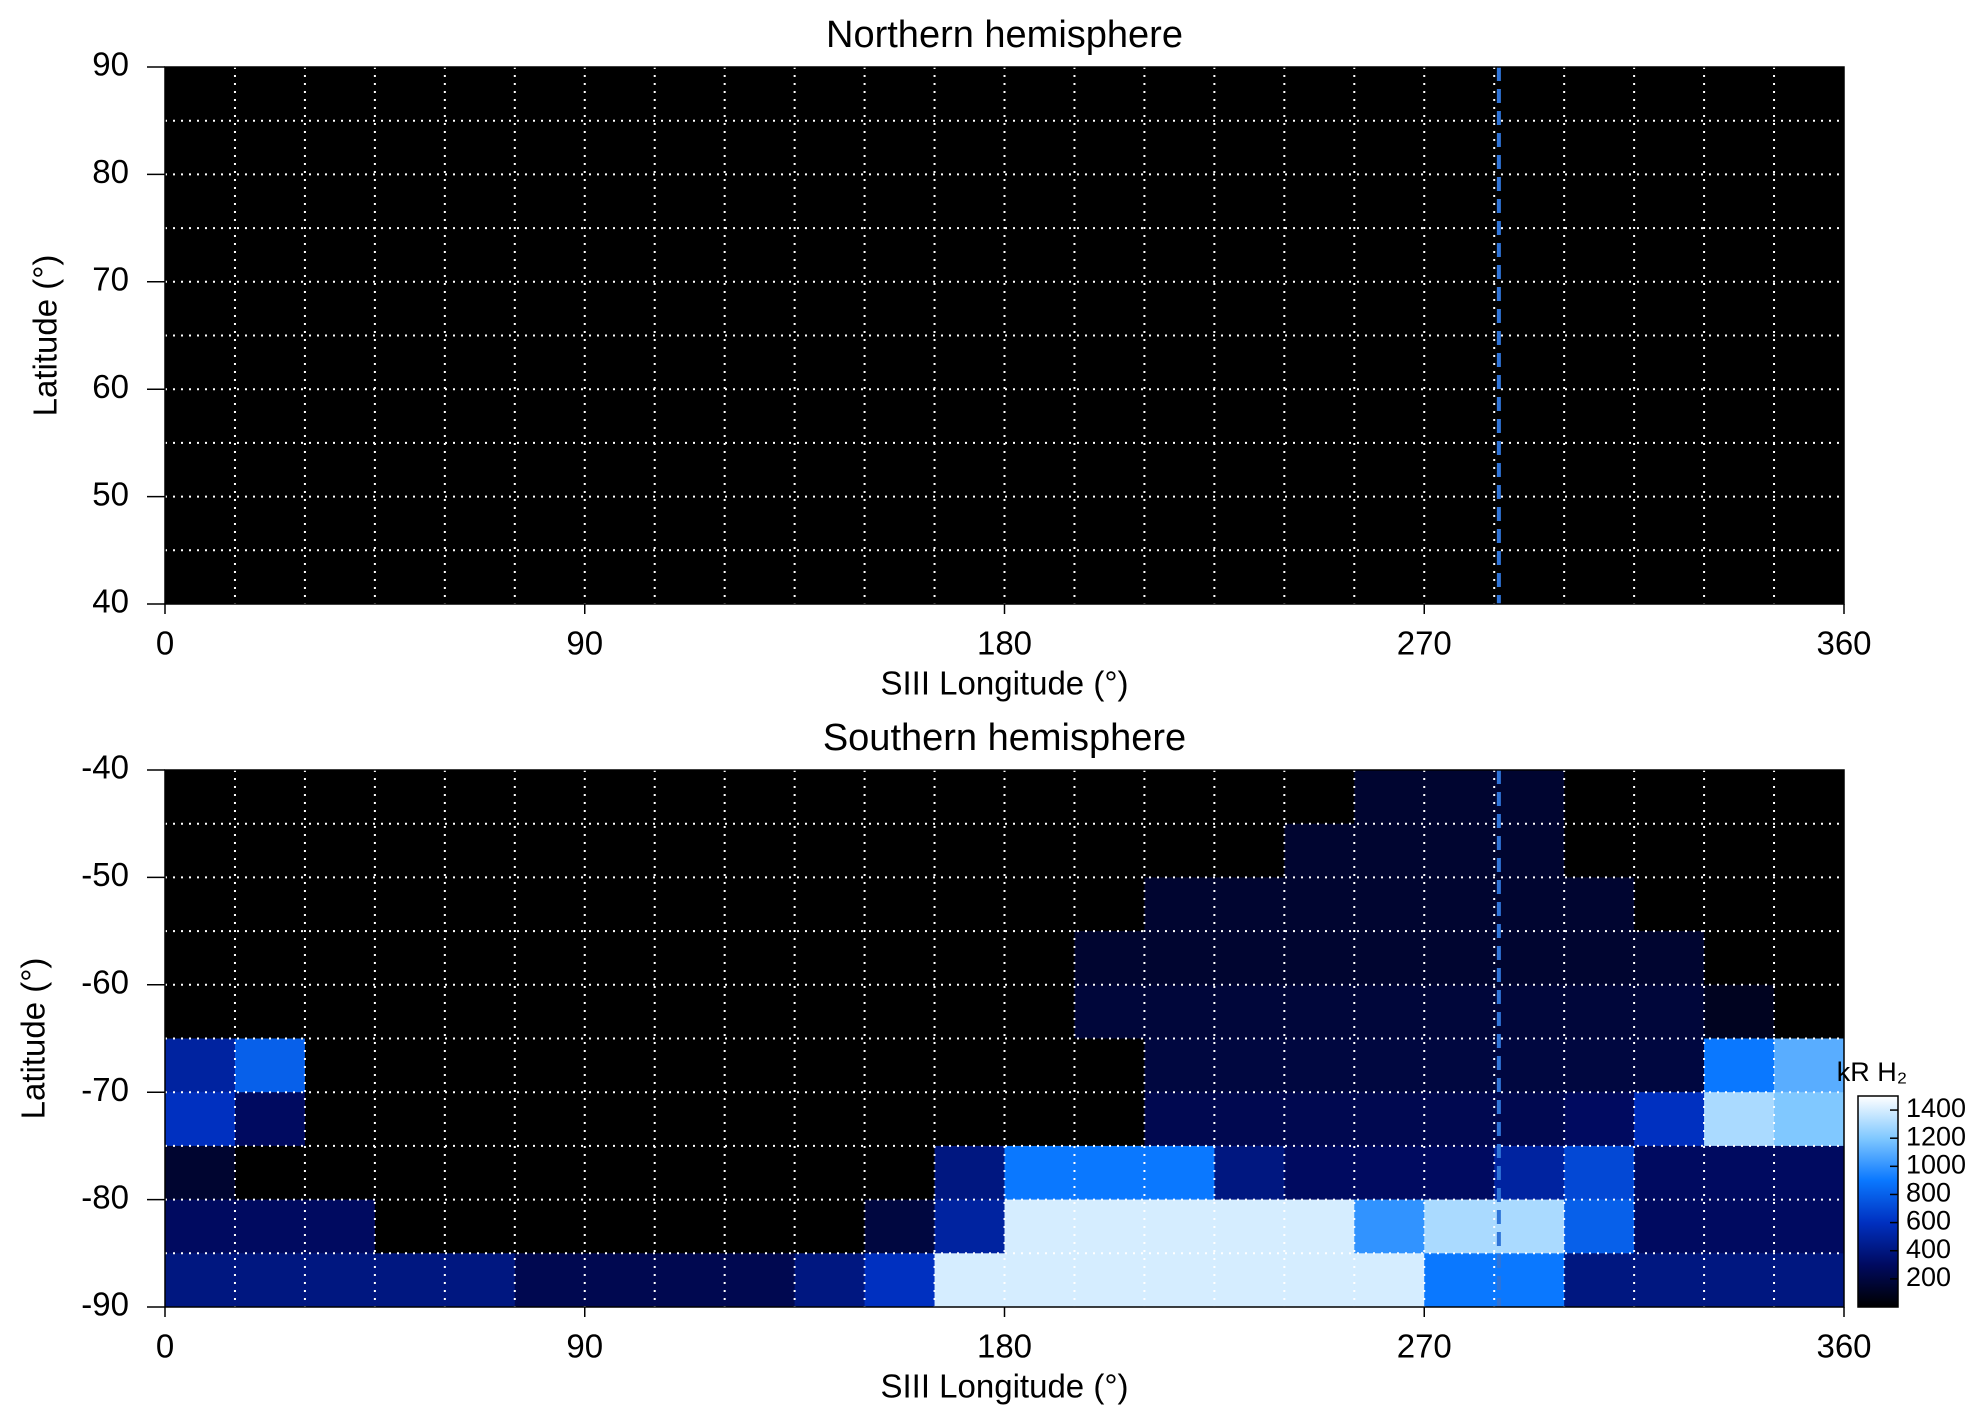  What do you see at coordinates (105, 767) in the screenshot?
I see `y-tick-label: -40` at bounding box center [105, 767].